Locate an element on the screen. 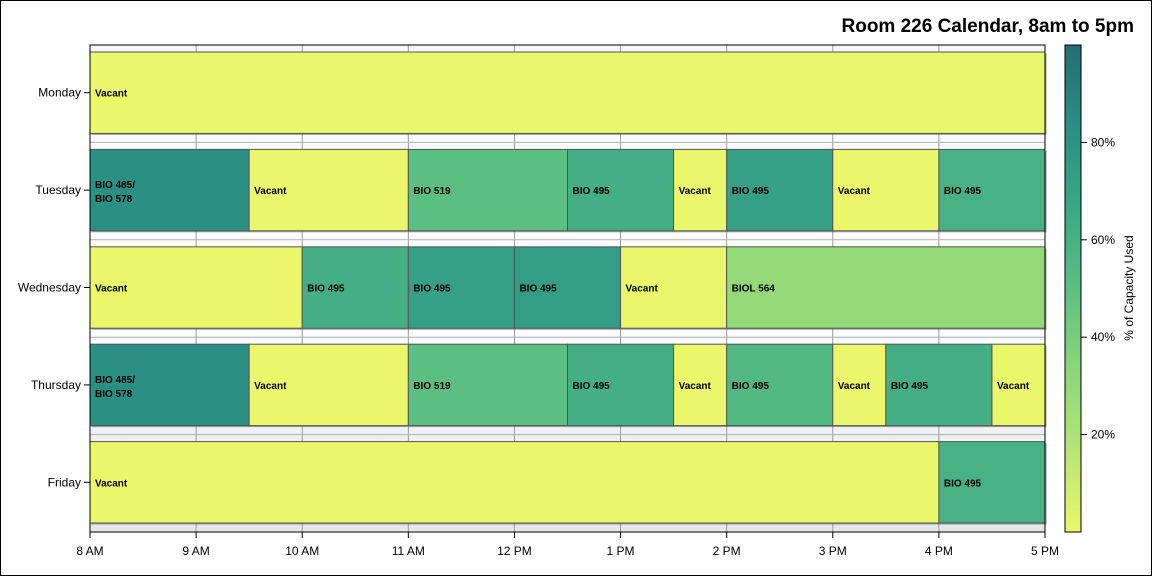 The width and height of the screenshot is (1152, 576). x-tick-label: 2 PM is located at coordinates (727, 551).